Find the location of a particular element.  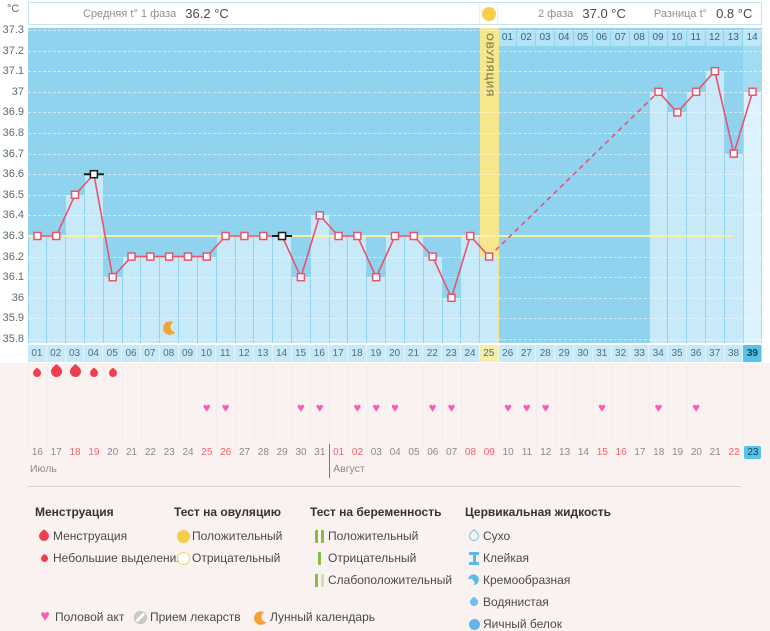

cycle-day-cell: 26 is located at coordinates (508, 353).